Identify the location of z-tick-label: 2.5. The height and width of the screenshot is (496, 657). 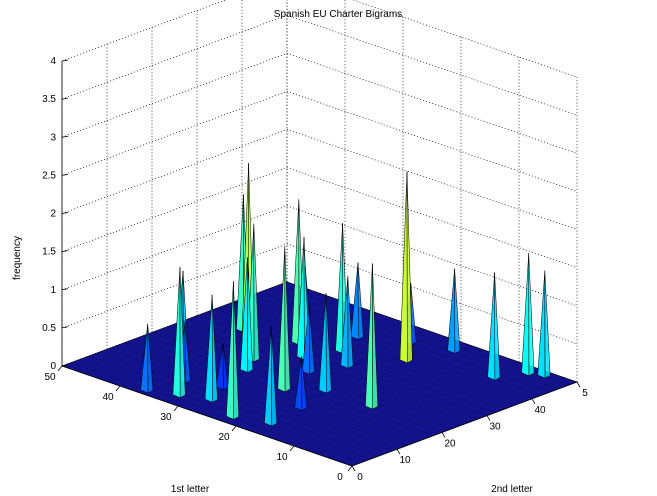
(49, 175).